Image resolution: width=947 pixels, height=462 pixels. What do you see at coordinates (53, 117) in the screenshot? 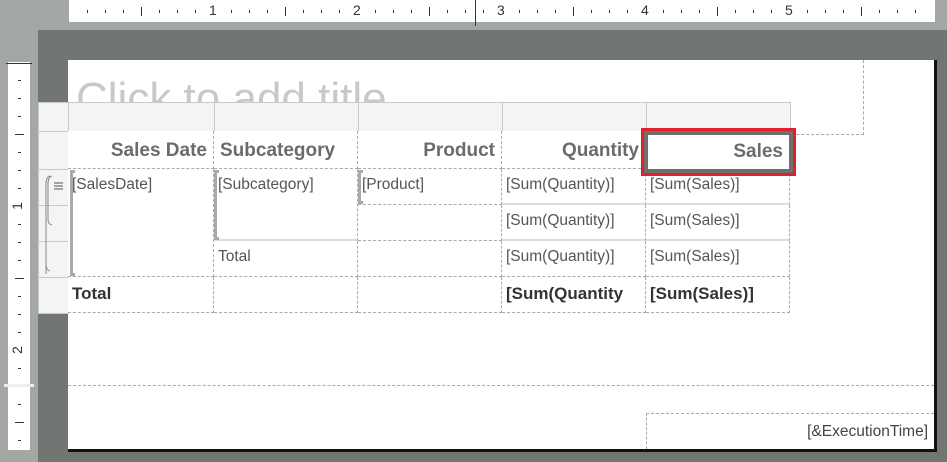
I see `tablix-corner-handle` at bounding box center [53, 117].